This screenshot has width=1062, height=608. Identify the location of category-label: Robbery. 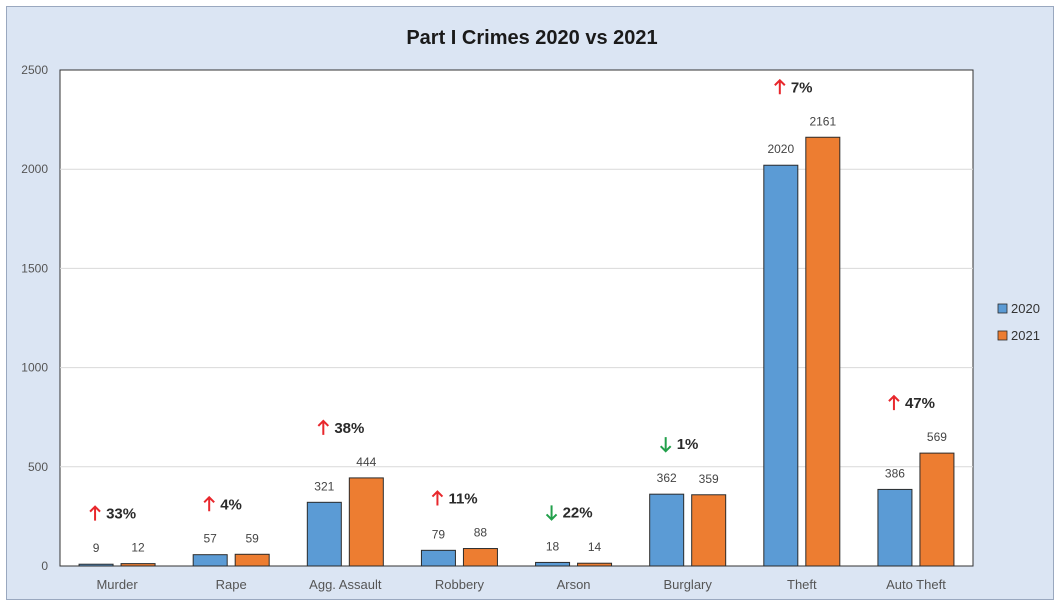
(460, 584).